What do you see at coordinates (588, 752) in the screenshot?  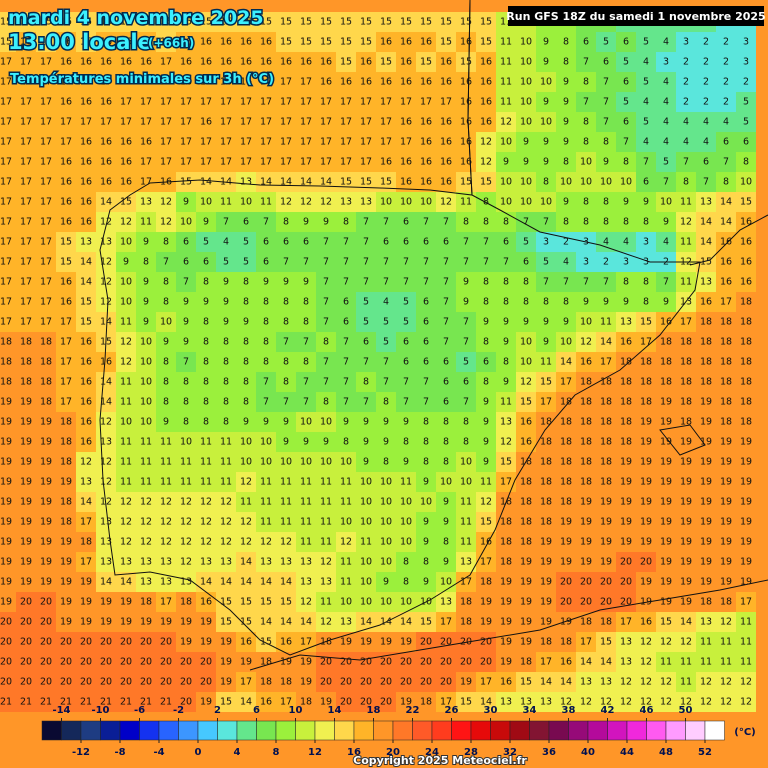 I see `legend-label: 40` at bounding box center [588, 752].